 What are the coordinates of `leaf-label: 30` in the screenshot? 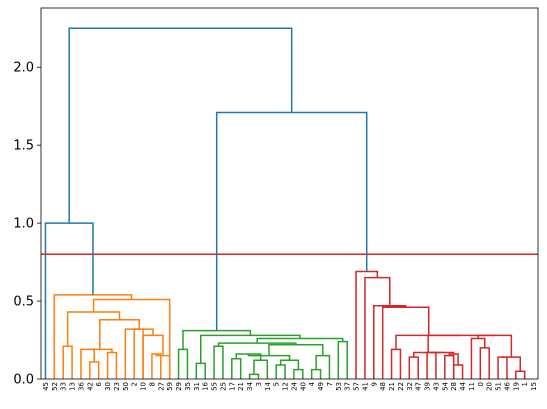 It's located at (108, 386).